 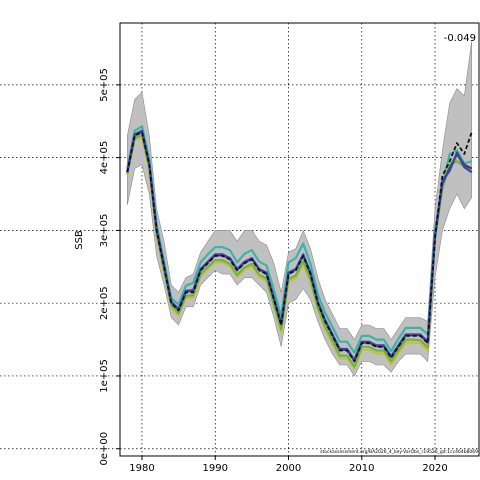 I want to click on y-tick-label: 5e+05, so click(x=104, y=85).